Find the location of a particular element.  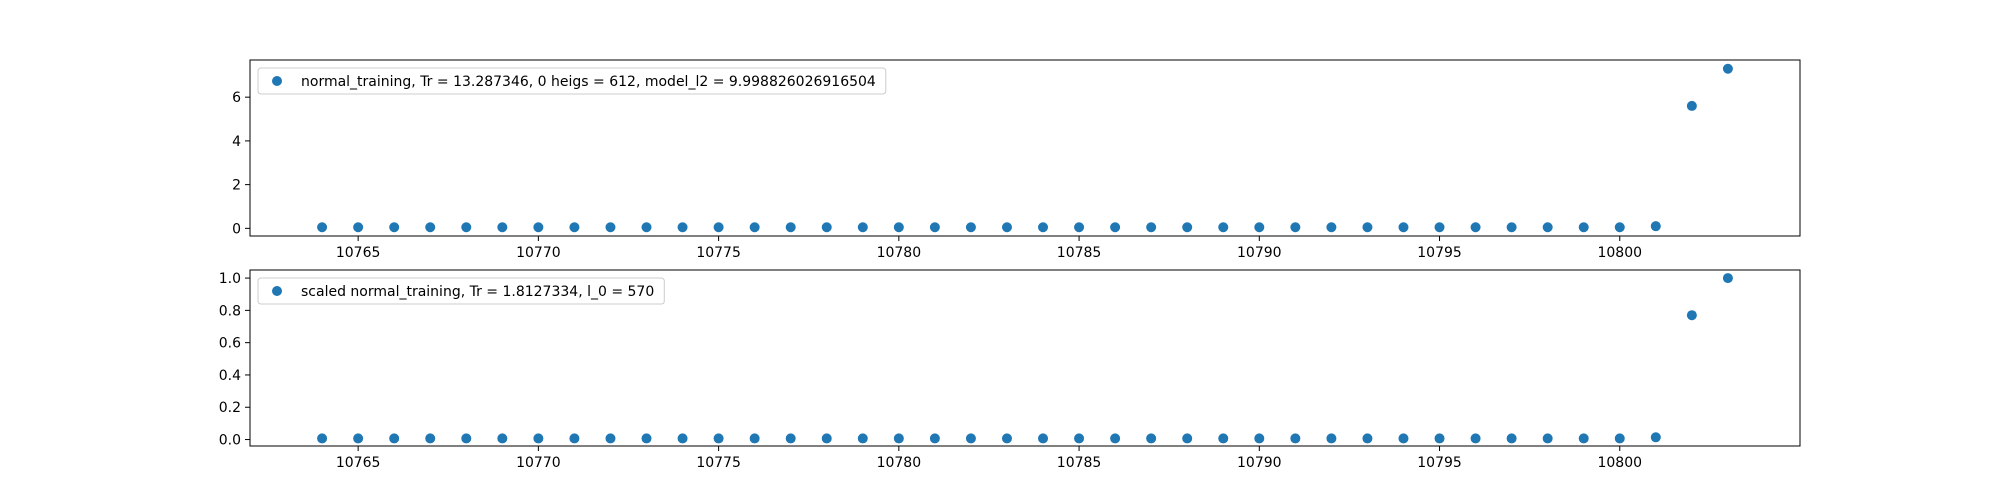

y-tick-label: 0.8 is located at coordinates (230, 311).